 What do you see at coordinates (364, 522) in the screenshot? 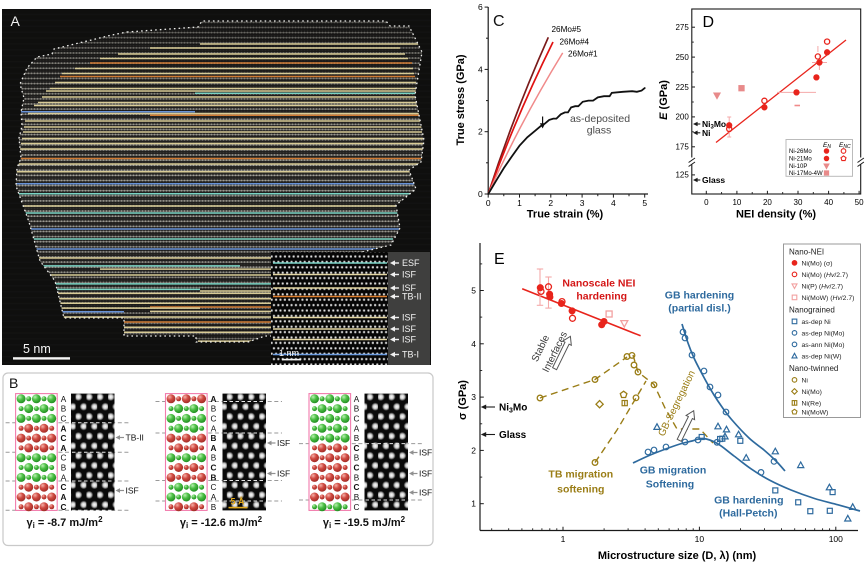
I see `svg-text: γi = -19.5 mJ/m2` at bounding box center [364, 522].